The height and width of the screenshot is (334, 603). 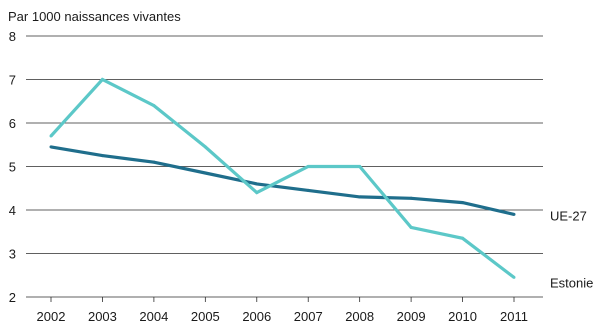 What do you see at coordinates (359, 316) in the screenshot?
I see `x-tick-label: 2008` at bounding box center [359, 316].